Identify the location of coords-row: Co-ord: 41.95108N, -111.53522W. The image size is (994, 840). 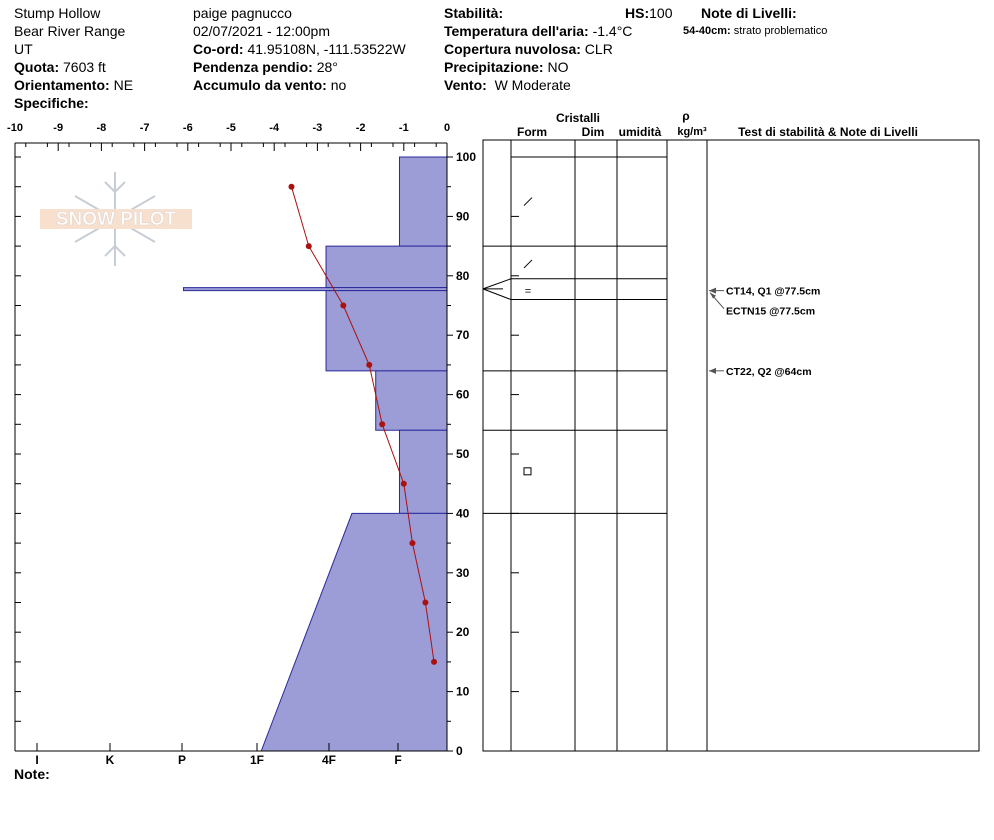
(299, 49).